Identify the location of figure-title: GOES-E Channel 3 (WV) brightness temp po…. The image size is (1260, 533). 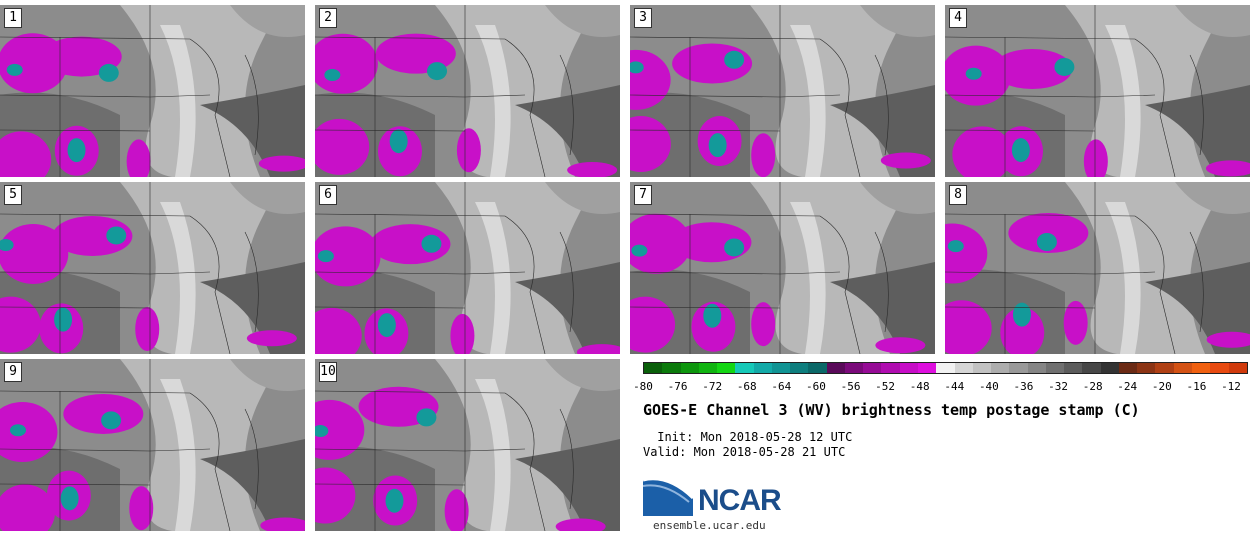
(891, 410).